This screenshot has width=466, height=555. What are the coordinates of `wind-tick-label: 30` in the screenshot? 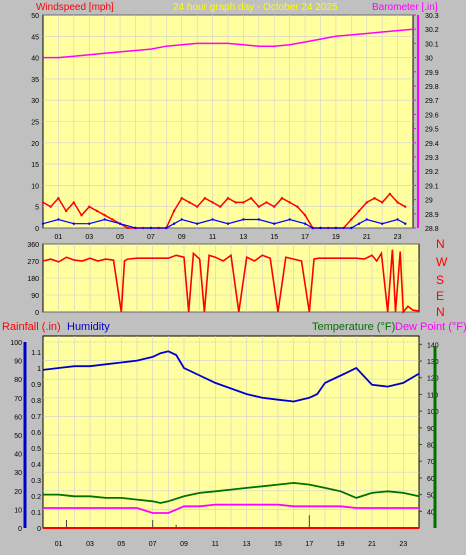 It's located at (35, 101).